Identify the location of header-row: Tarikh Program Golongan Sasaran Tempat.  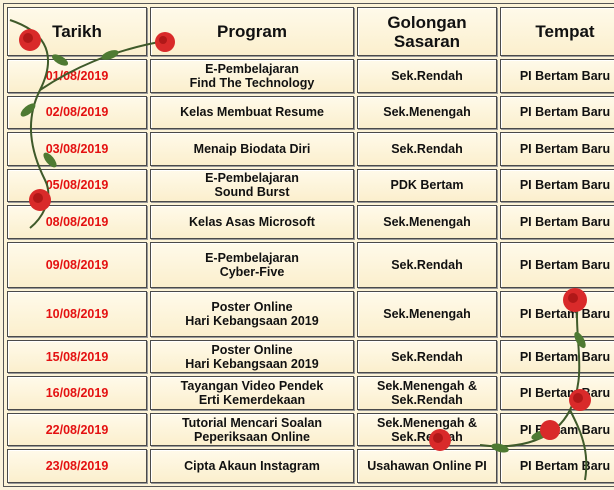
(310, 31).